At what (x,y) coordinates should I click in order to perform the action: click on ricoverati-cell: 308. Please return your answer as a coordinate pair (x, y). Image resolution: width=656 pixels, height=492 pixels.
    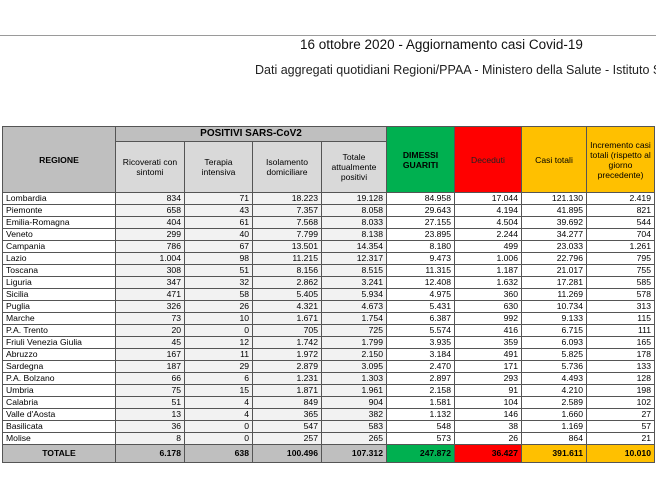
    Looking at the image, I should click on (150, 270).